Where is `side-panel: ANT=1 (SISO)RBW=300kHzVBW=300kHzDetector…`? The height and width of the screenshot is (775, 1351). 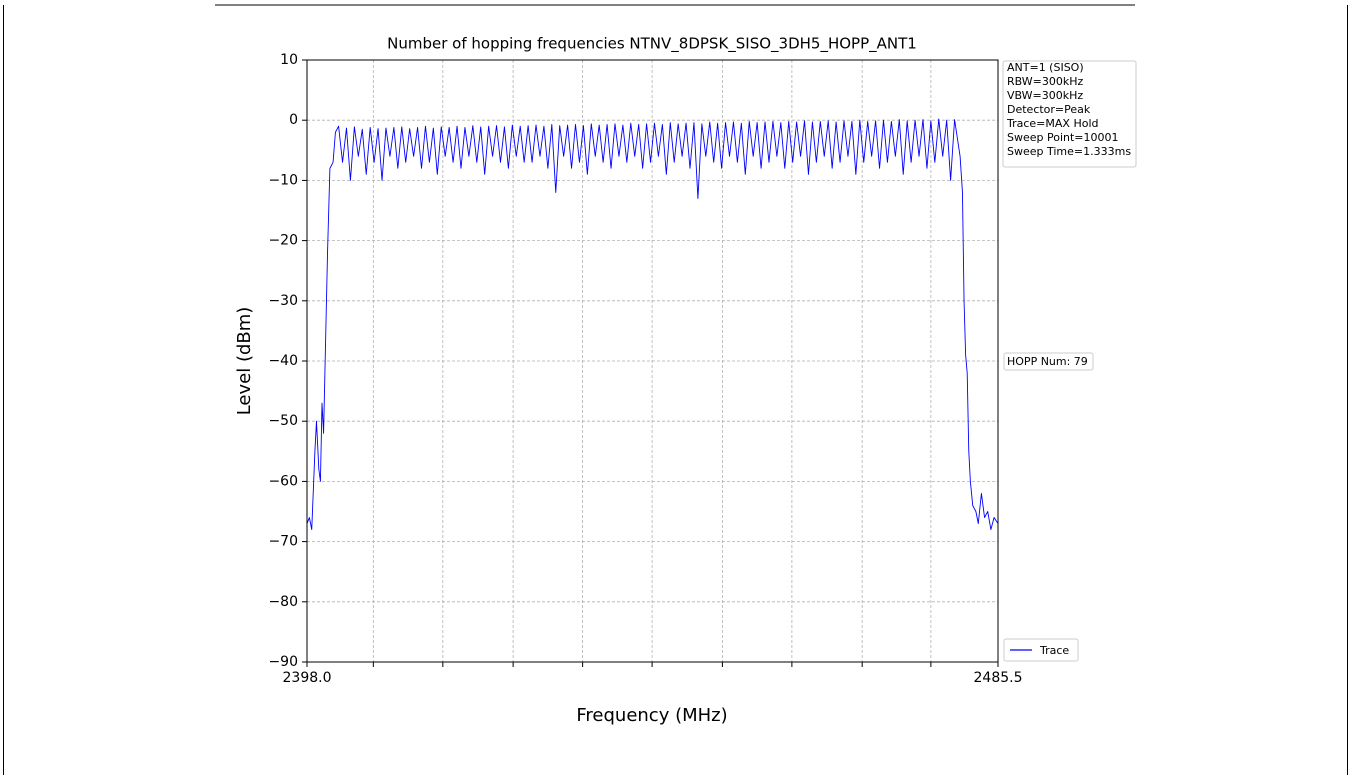 side-panel: ANT=1 (SISO)RBW=300kHzVBW=300kHzDetector… is located at coordinates (1069, 361).